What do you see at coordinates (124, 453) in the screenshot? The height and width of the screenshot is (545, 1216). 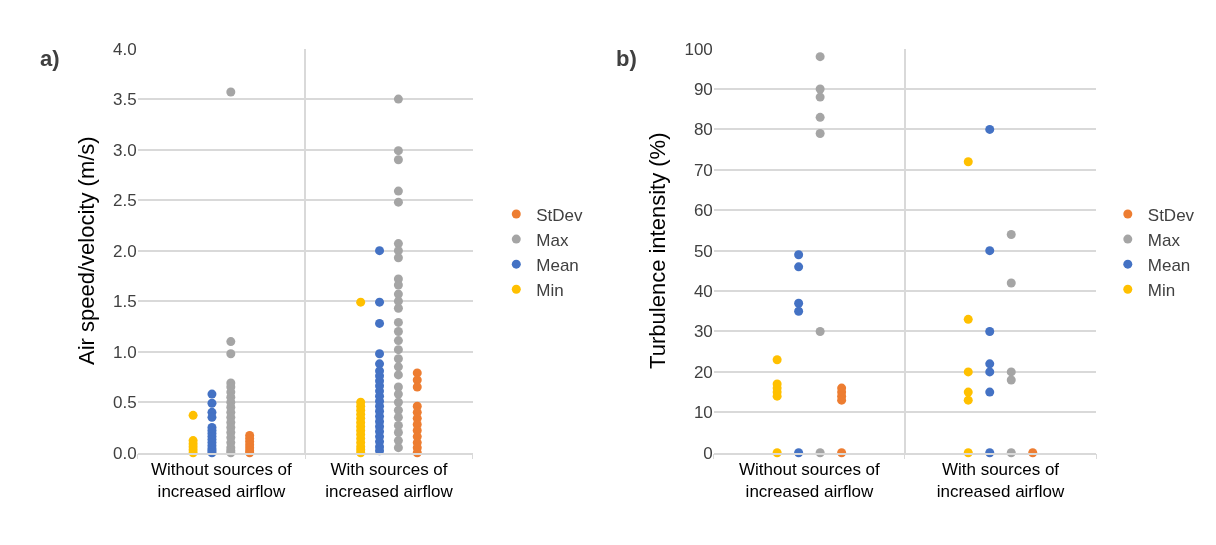 I see `y-tick-label: 0.0` at bounding box center [124, 453].